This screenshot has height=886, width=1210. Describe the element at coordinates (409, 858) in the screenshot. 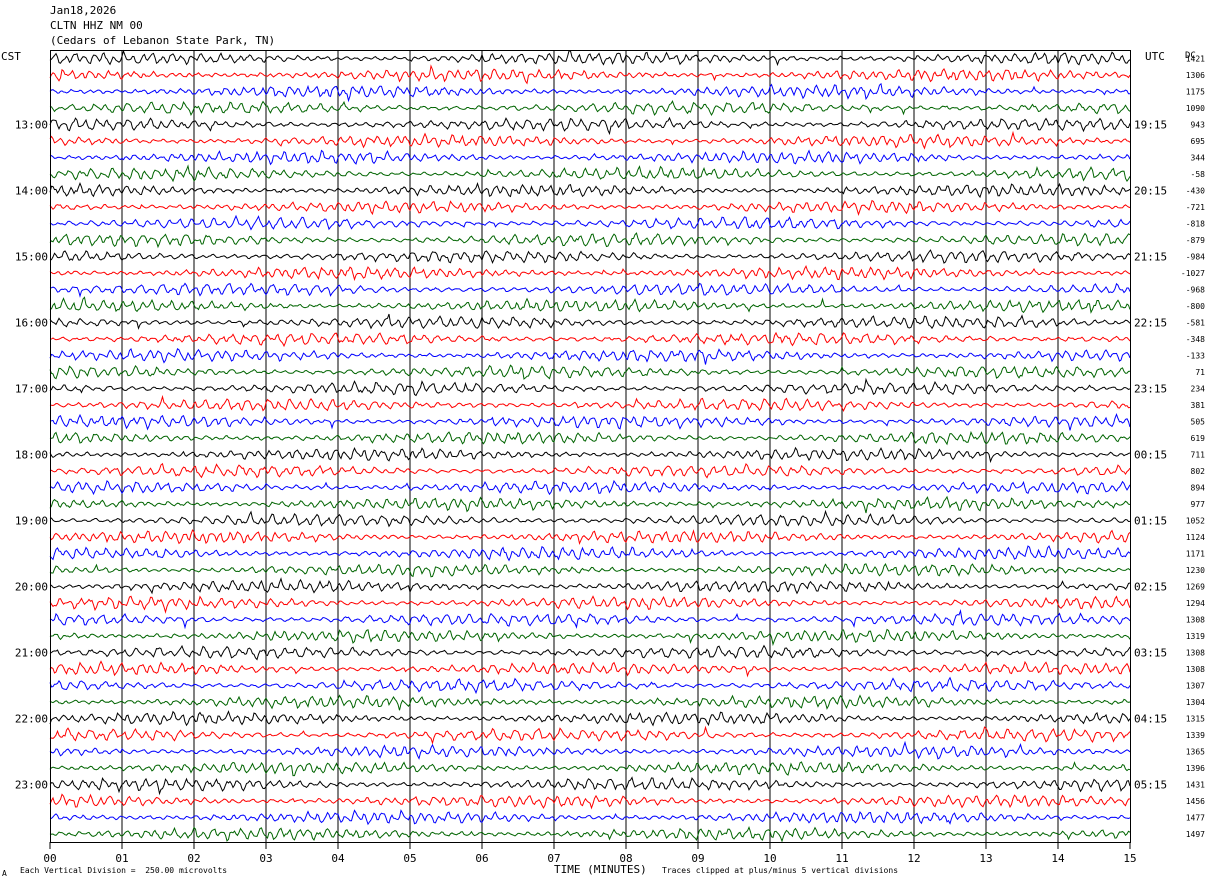

I see `x-tick-label: 05` at that location.